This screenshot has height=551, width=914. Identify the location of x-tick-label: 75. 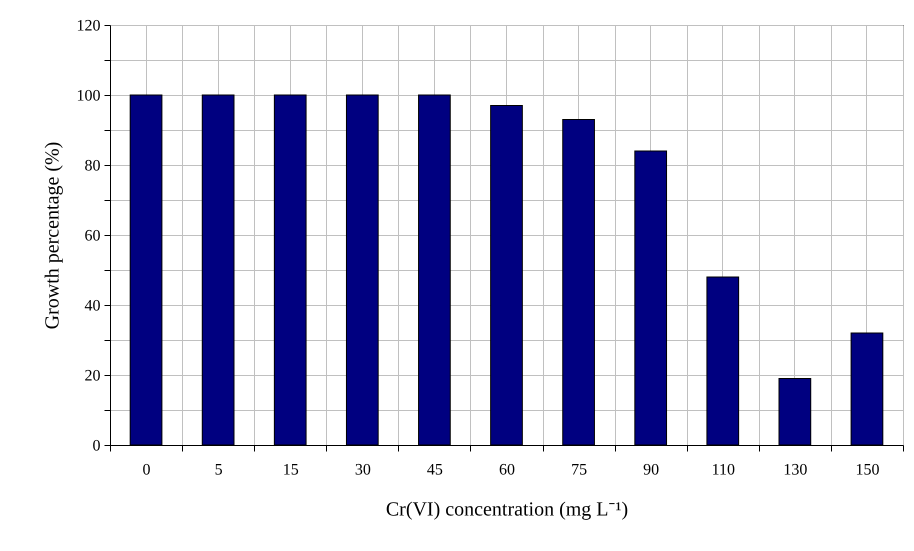
(579, 470).